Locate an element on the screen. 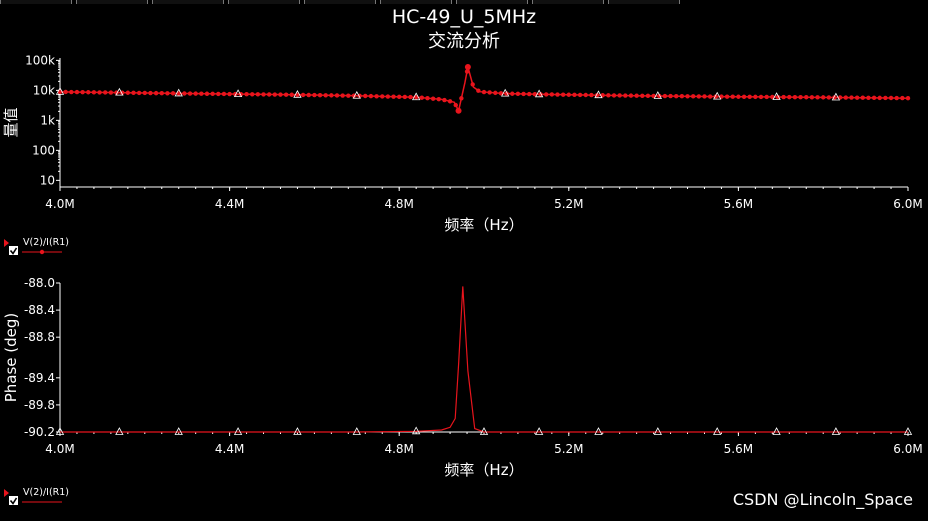  check-icon is located at coordinates (13, 251).